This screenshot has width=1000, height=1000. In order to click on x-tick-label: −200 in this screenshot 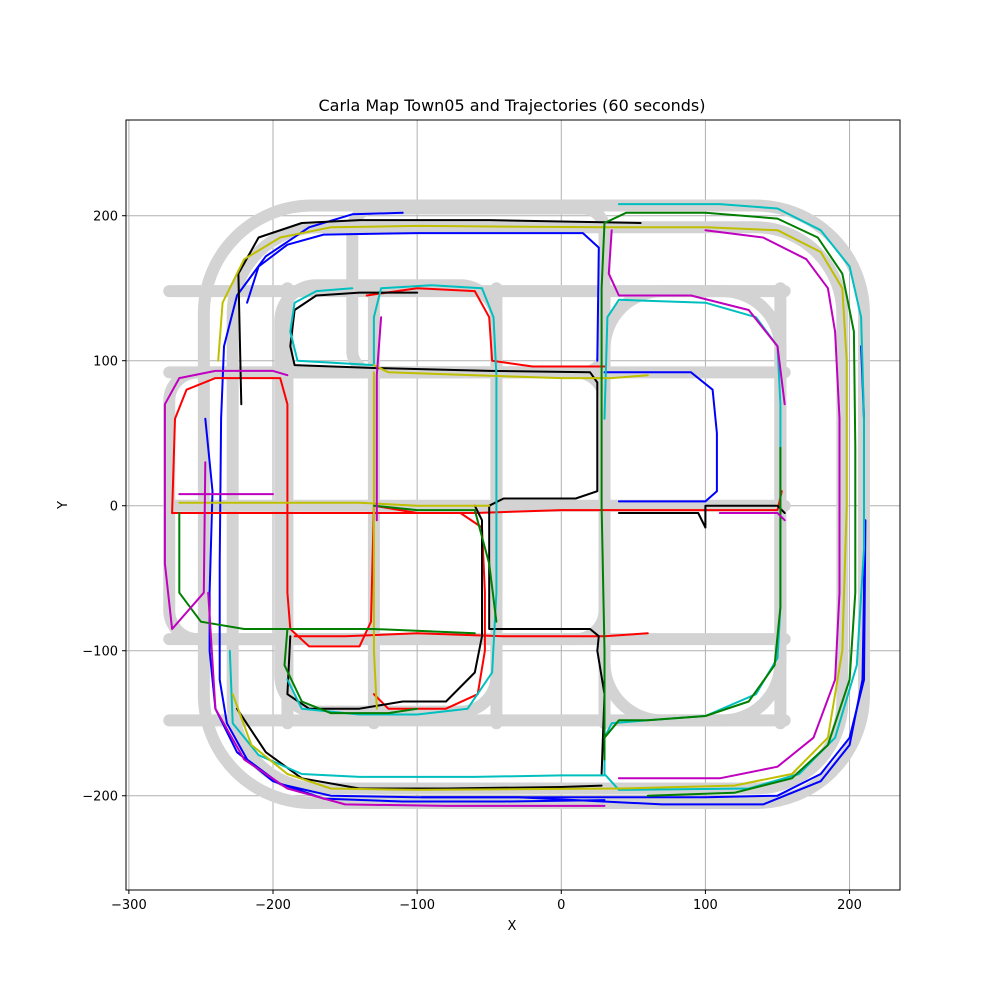, I will do `click(273, 905)`.